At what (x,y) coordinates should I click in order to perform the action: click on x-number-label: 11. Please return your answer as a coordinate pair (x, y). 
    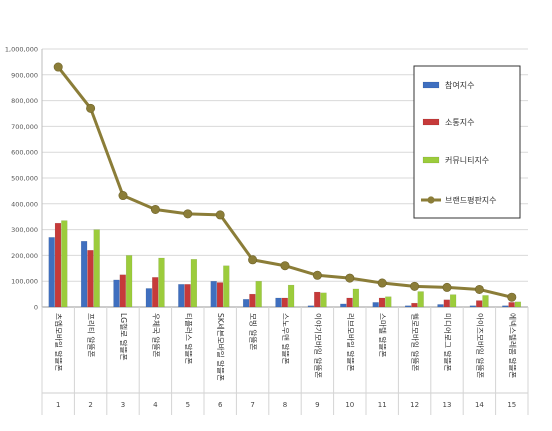
    Looking at the image, I should click on (382, 405).